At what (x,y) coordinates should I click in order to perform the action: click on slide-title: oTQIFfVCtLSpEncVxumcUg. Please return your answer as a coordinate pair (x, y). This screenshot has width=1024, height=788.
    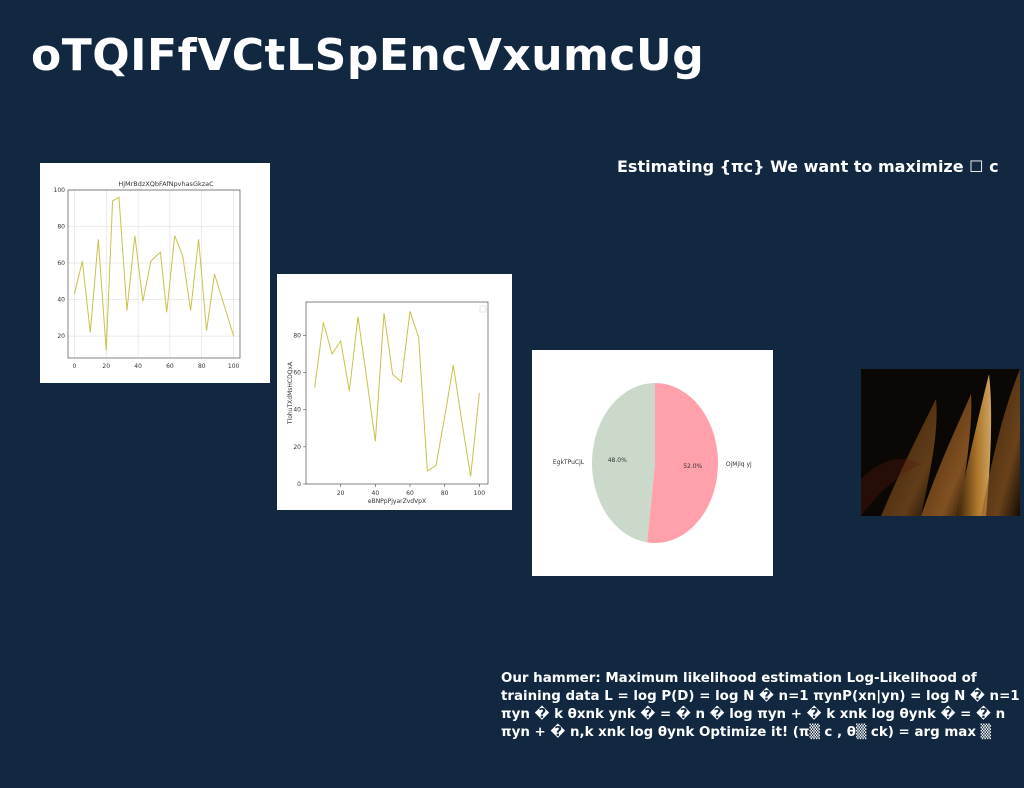
    Looking at the image, I should click on (368, 55).